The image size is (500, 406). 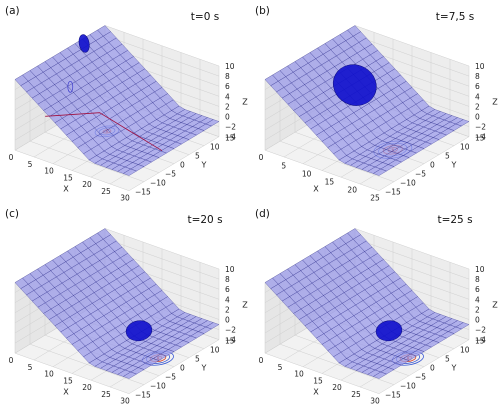 I want to click on panel-label: (b), so click(x=262, y=11).